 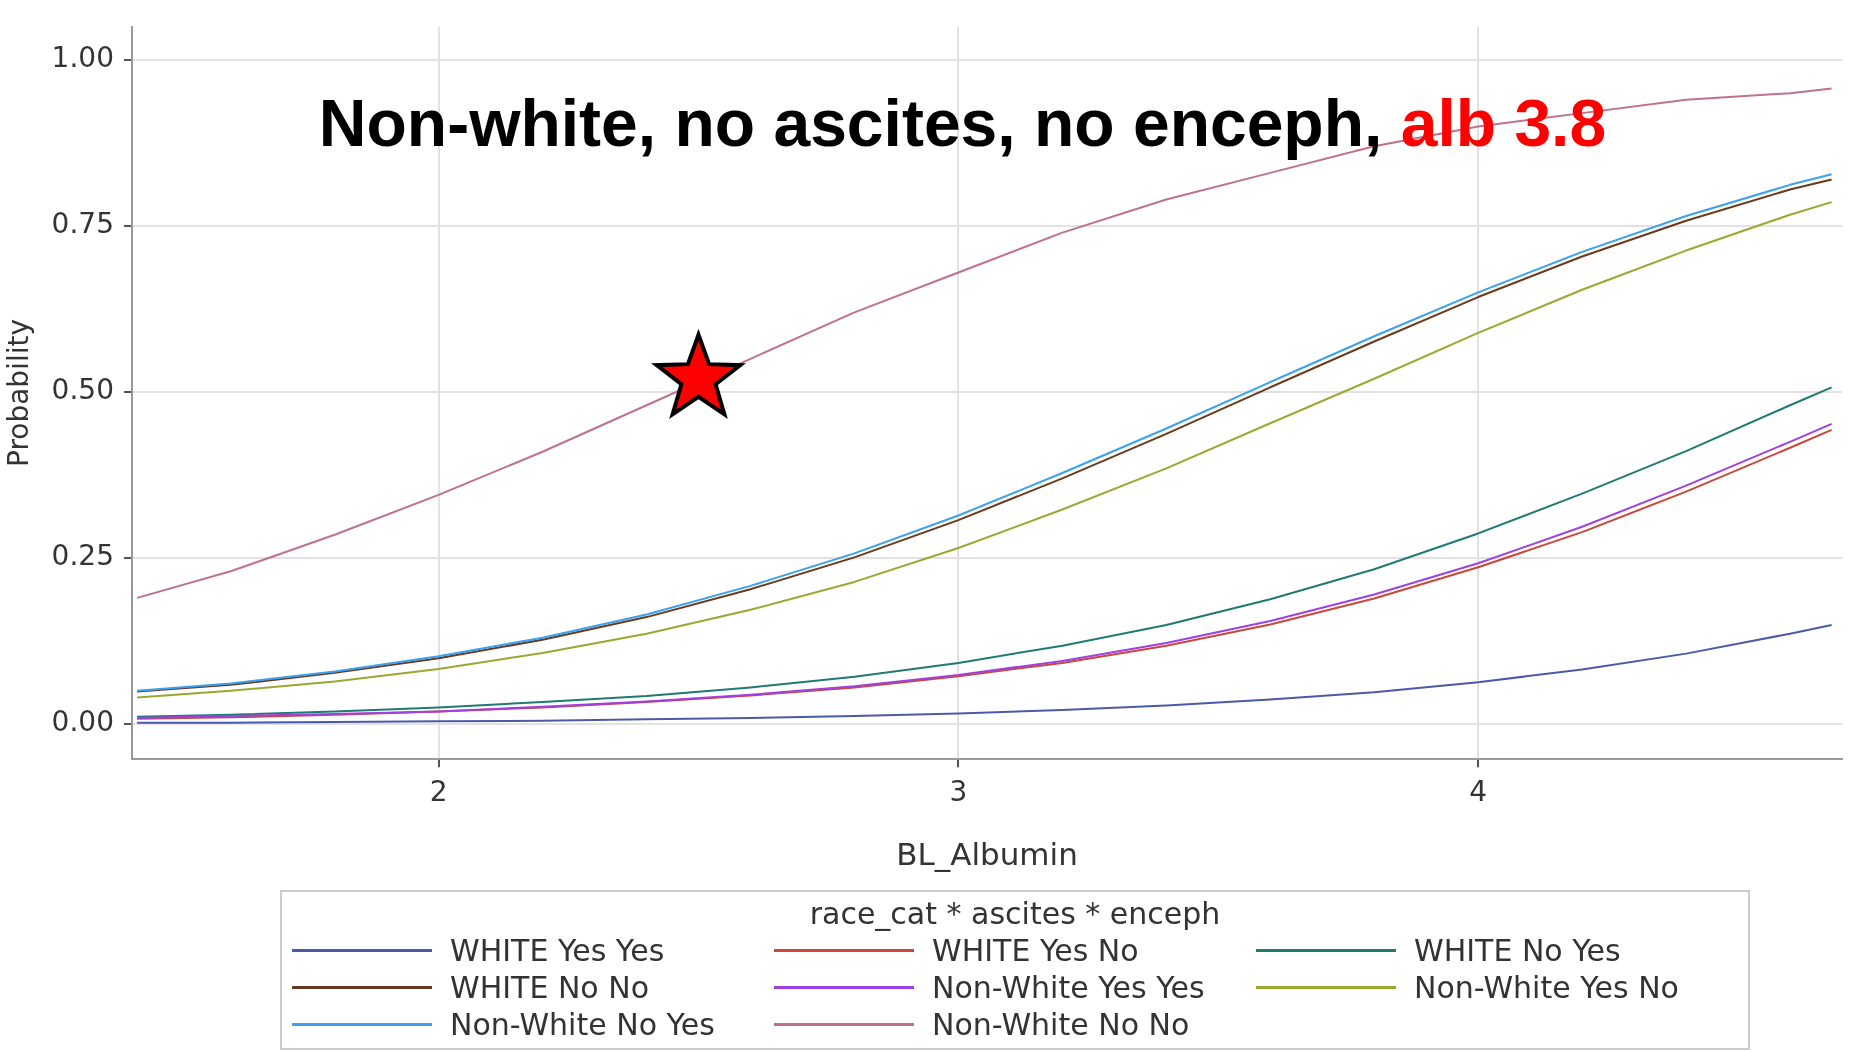 I want to click on text: Non-white, no ascites, no enceph,, so click(x=850, y=123).